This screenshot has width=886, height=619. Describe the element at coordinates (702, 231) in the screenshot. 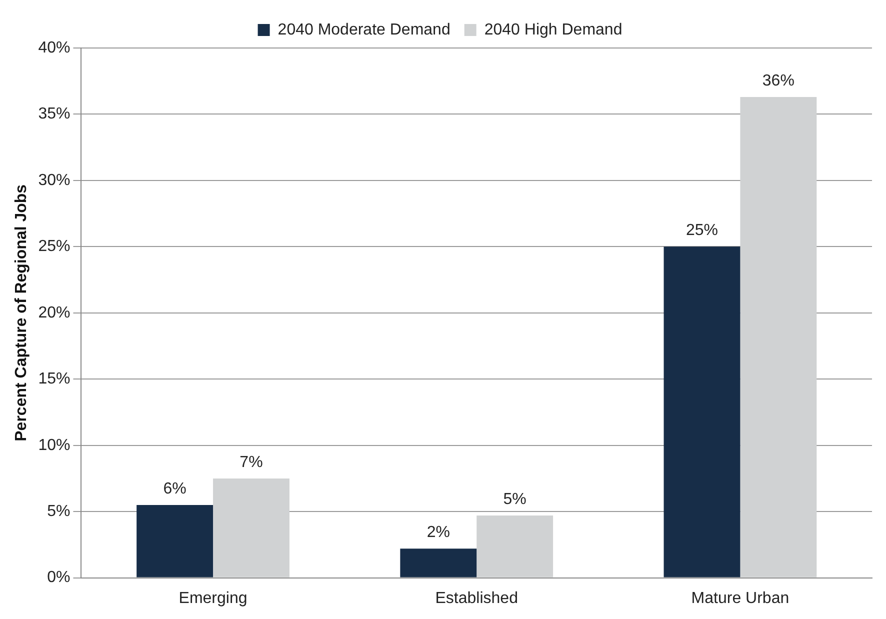

I see `data-label: 25%` at that location.